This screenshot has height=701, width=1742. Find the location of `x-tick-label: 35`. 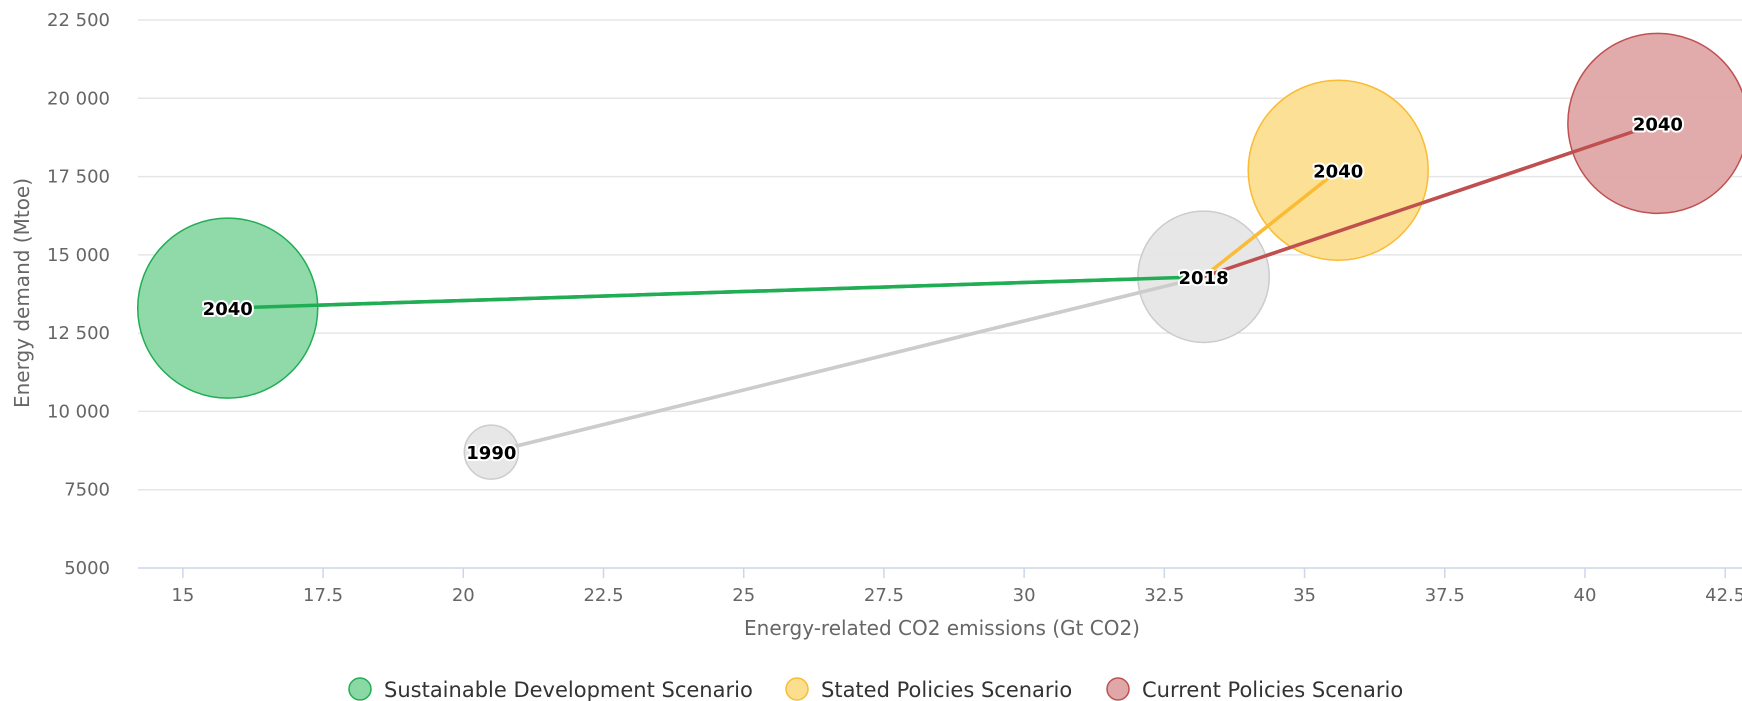

x-tick-label: 35 is located at coordinates (1304, 595).